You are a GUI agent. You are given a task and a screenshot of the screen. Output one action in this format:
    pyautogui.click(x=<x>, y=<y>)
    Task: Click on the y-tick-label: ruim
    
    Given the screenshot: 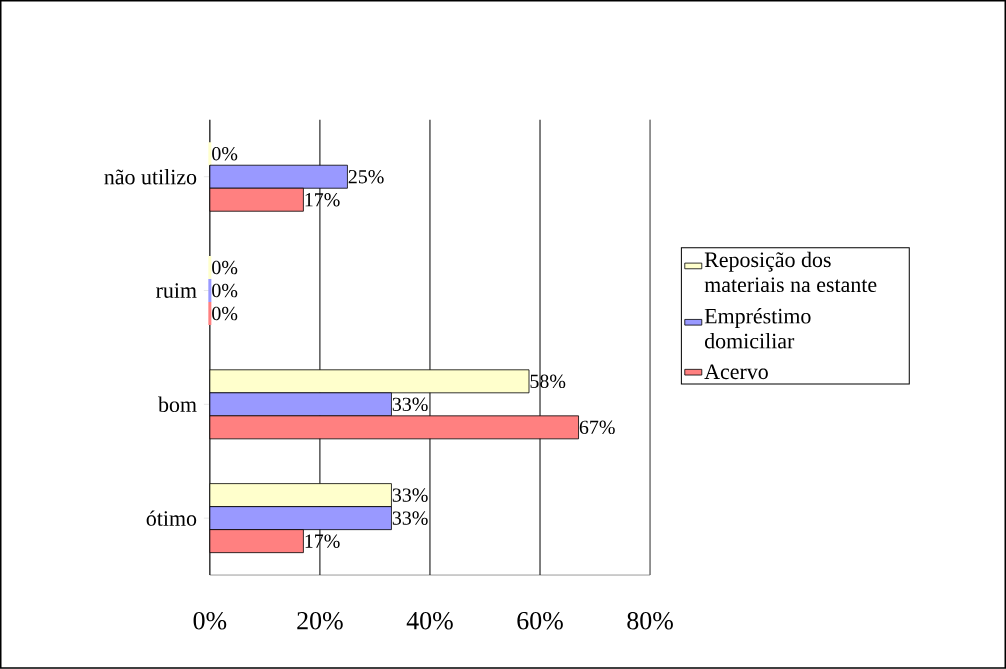 What is the action you would take?
    pyautogui.click(x=176, y=290)
    